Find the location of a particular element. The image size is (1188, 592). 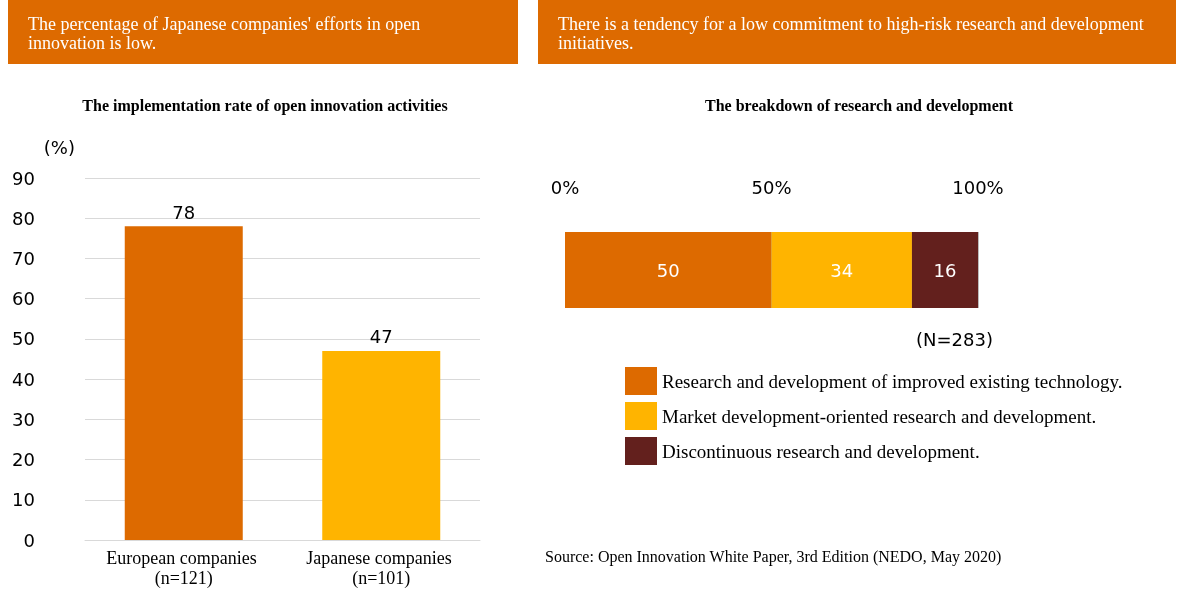

source-note: Source: Open Innovation White Paper, 3rd Edition (NEDO, May 2020) is located at coordinates (773, 556).